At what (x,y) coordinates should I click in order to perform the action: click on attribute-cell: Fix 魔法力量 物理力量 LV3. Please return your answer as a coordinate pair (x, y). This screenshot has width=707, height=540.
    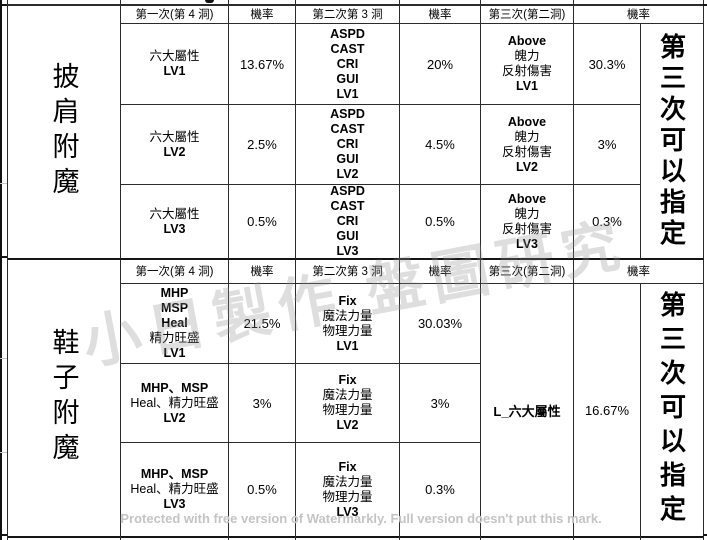
    Looking at the image, I should click on (348, 490).